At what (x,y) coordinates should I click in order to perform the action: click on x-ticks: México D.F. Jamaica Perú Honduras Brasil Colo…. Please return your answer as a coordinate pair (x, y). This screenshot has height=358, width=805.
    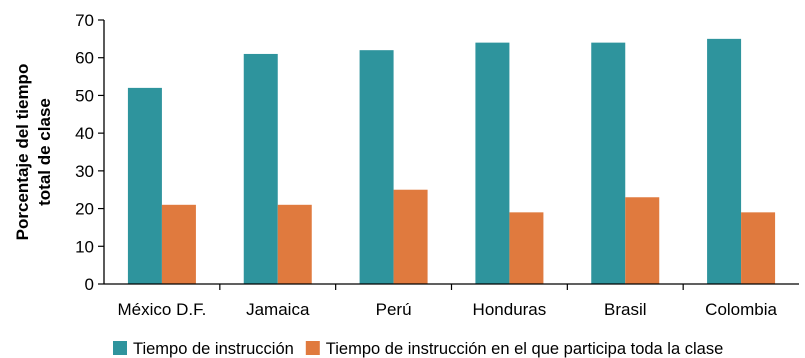
    Looking at the image, I should click on (448, 301).